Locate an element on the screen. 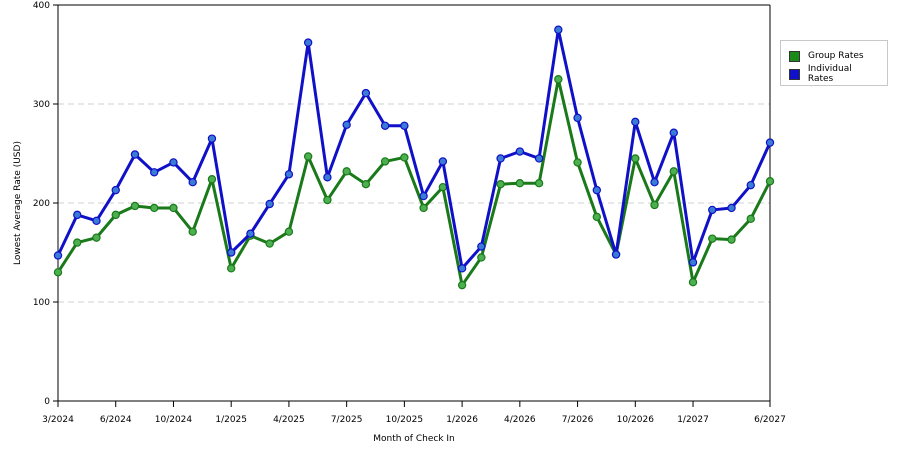  x-tick-label-10-2024: 10/2024 is located at coordinates (174, 420).